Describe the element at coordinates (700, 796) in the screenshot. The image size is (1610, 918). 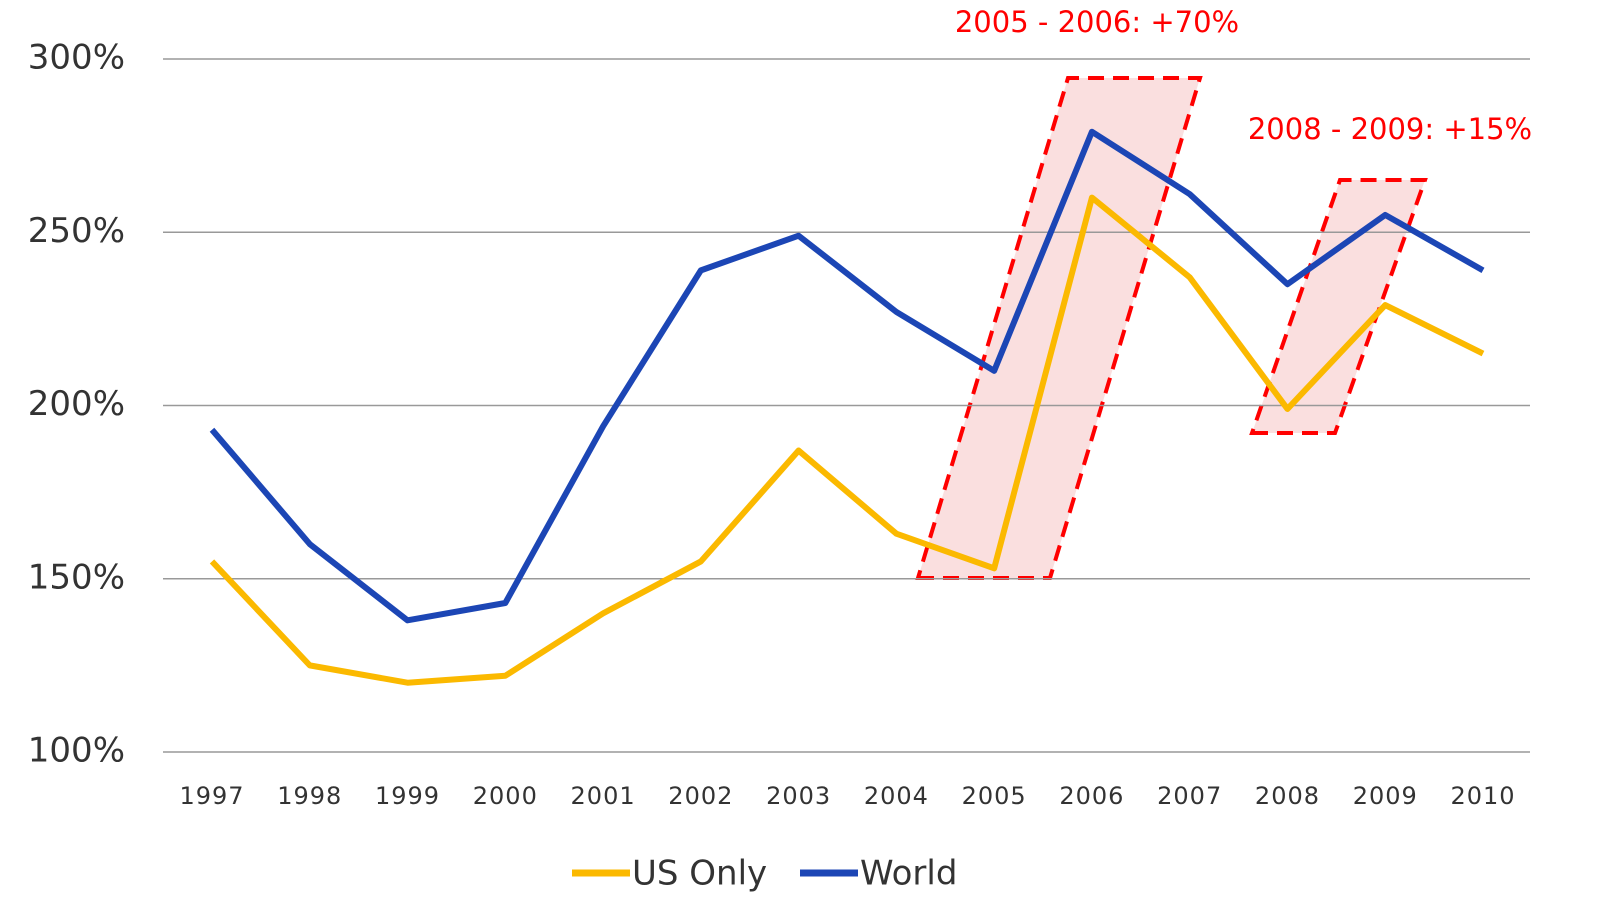
I see `x-tick-label: 2002` at that location.